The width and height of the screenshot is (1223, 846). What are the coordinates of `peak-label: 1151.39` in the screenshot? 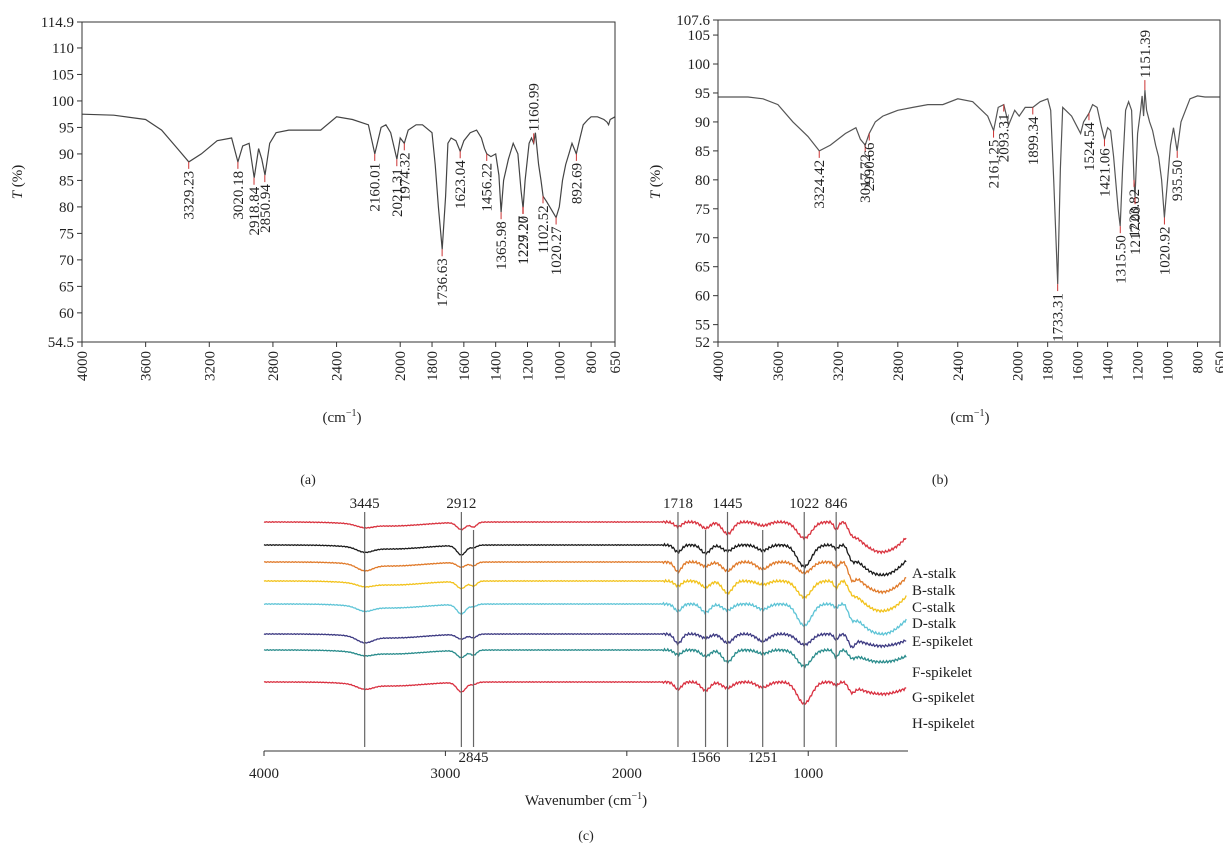 It's located at (1146, 54).